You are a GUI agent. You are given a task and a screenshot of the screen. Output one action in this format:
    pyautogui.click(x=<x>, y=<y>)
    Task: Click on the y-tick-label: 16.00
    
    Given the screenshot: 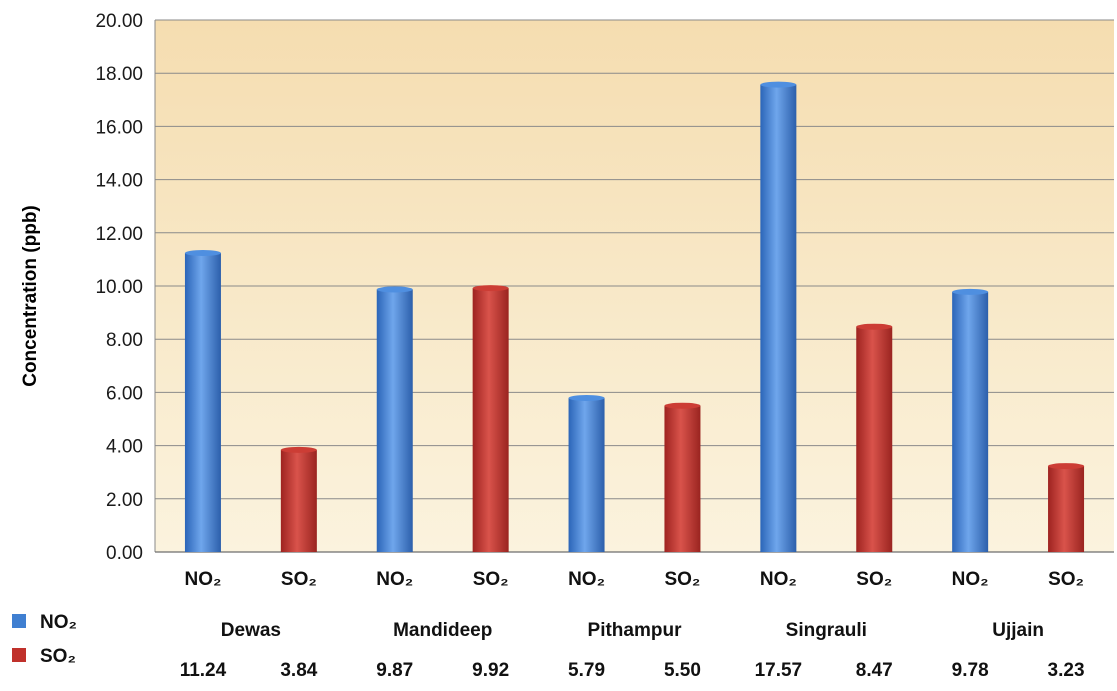 What is the action you would take?
    pyautogui.click(x=119, y=127)
    